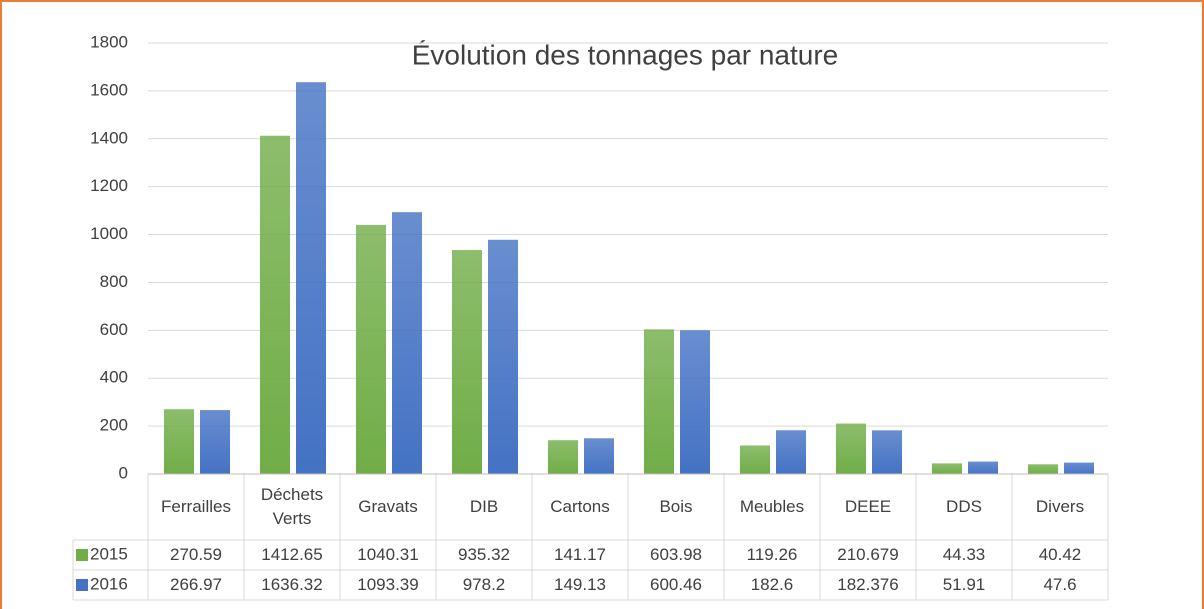  What do you see at coordinates (292, 554) in the screenshot?
I see `table-value: 1412.65` at bounding box center [292, 554].